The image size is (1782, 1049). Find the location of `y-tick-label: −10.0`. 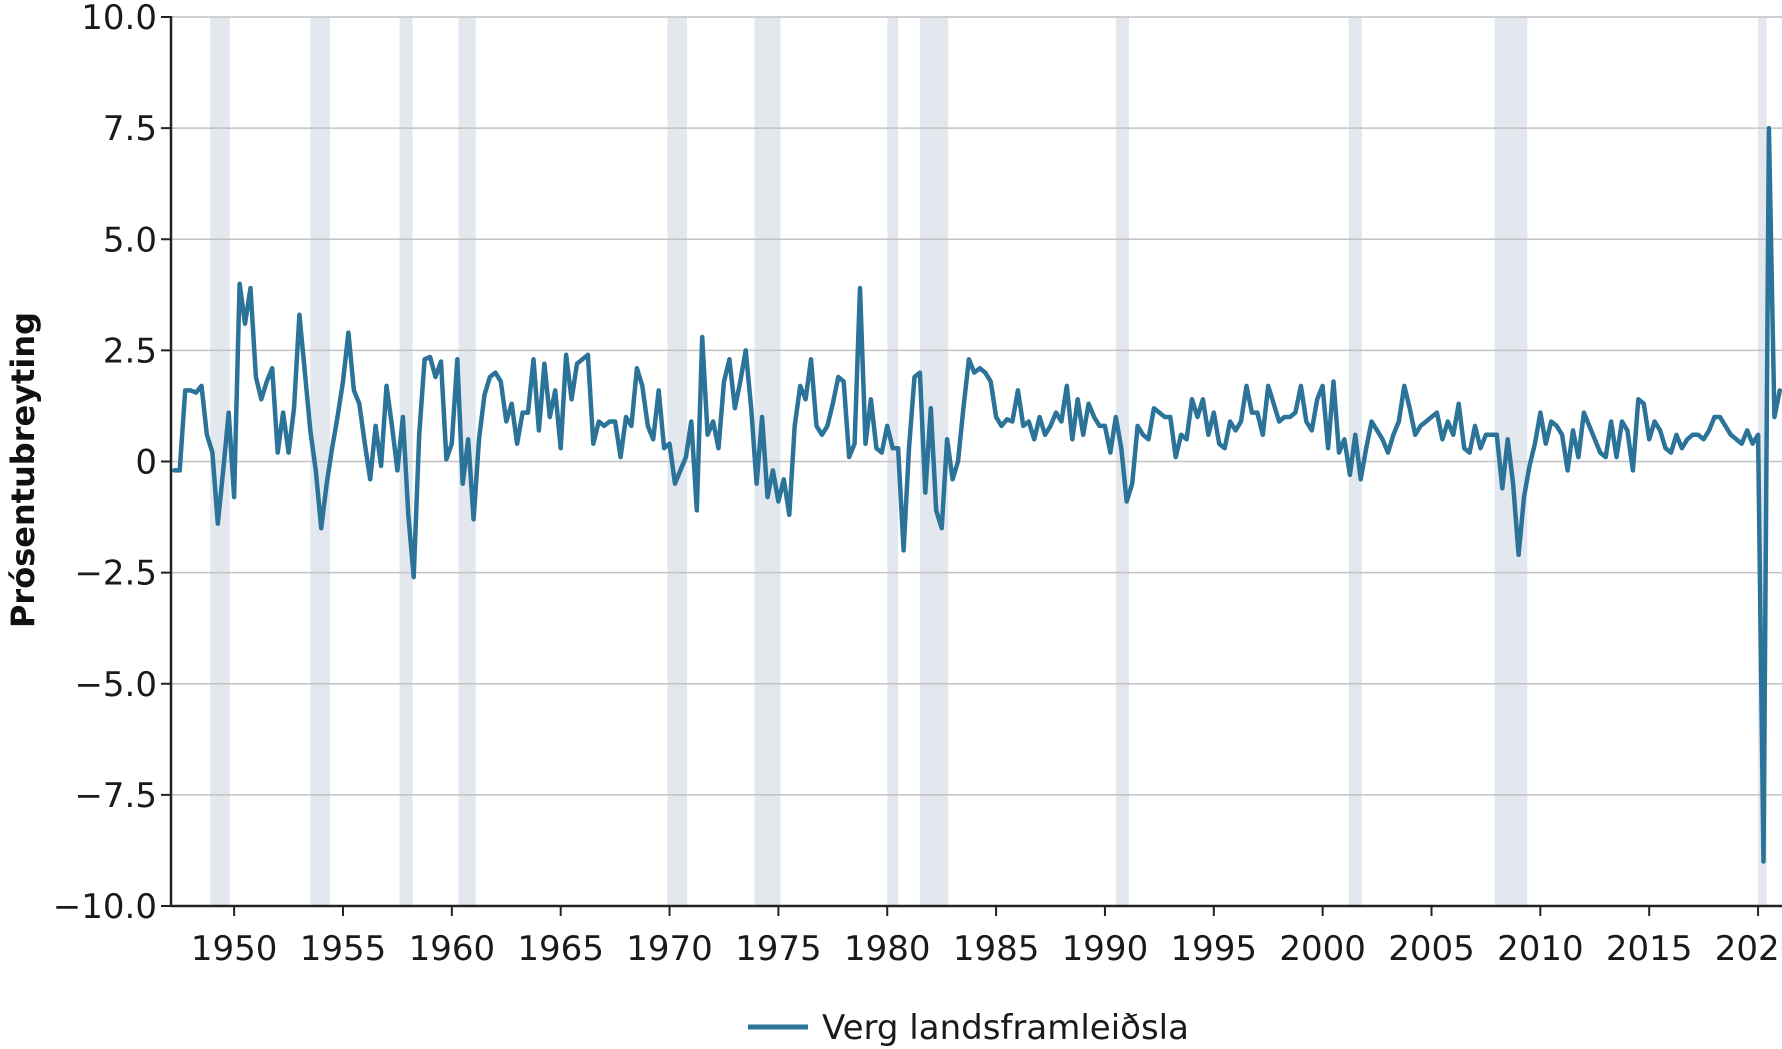

y-tick-label: −10.0 is located at coordinates (105, 907).